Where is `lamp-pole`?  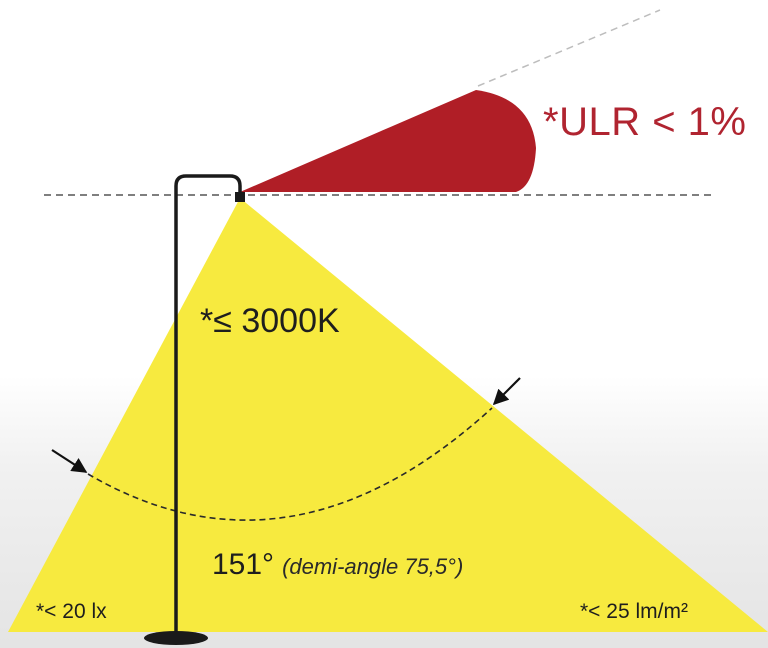 lamp-pole is located at coordinates (208, 403).